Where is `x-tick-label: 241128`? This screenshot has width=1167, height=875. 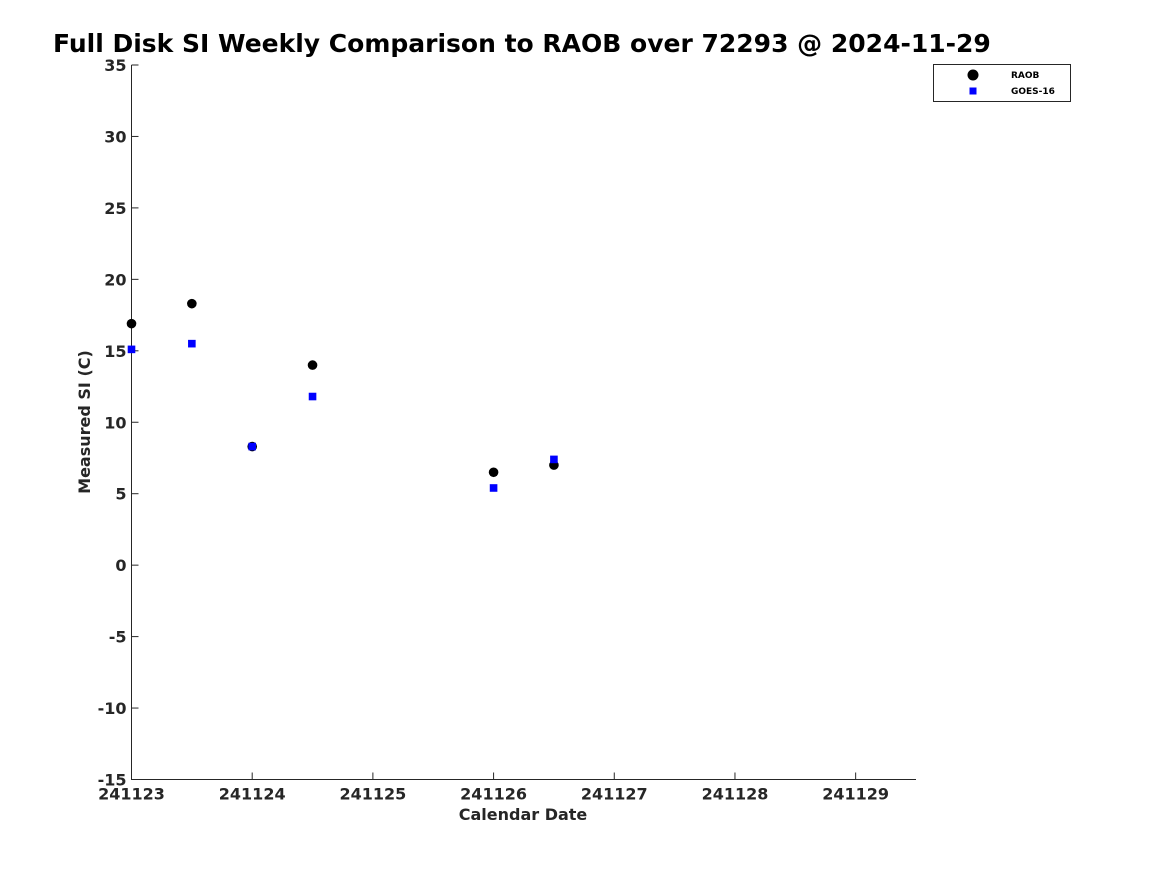 x-tick-label: 241128 is located at coordinates (735, 794).